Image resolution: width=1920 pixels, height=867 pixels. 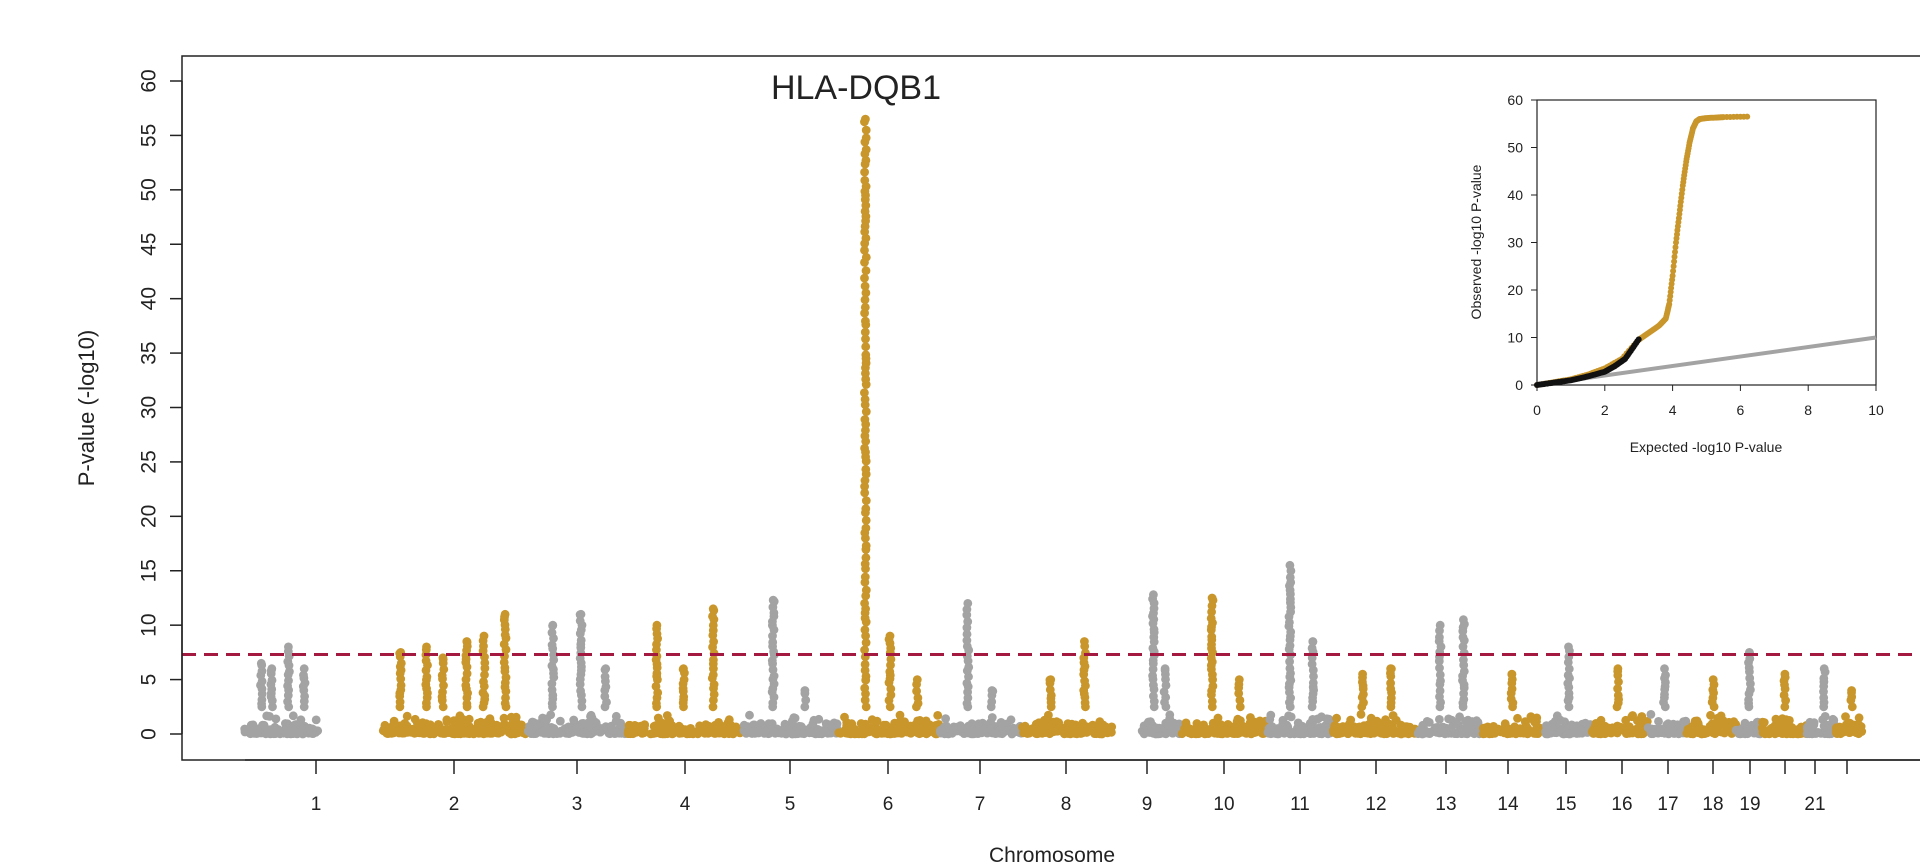 I want to click on x-tick-label: 10, so click(x=1223, y=804).